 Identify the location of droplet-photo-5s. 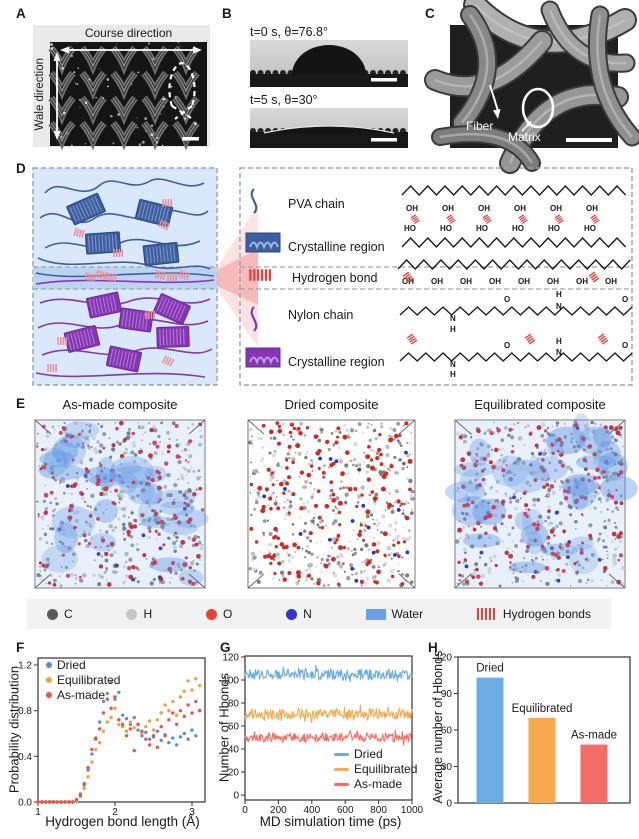
(329, 128).